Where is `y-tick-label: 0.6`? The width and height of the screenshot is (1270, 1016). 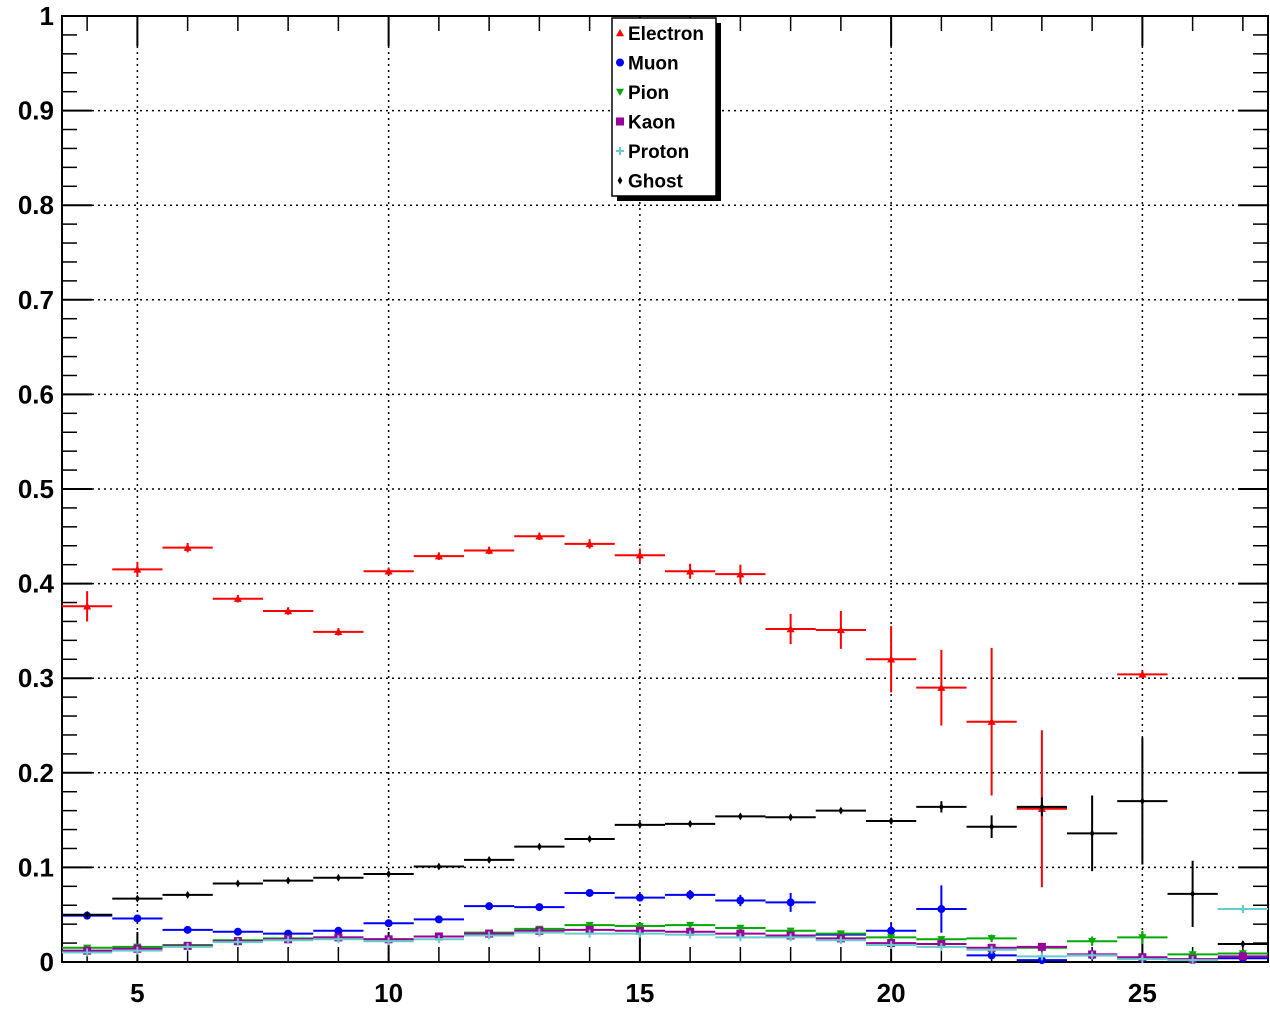 y-tick-label: 0.6 is located at coordinates (36, 394).